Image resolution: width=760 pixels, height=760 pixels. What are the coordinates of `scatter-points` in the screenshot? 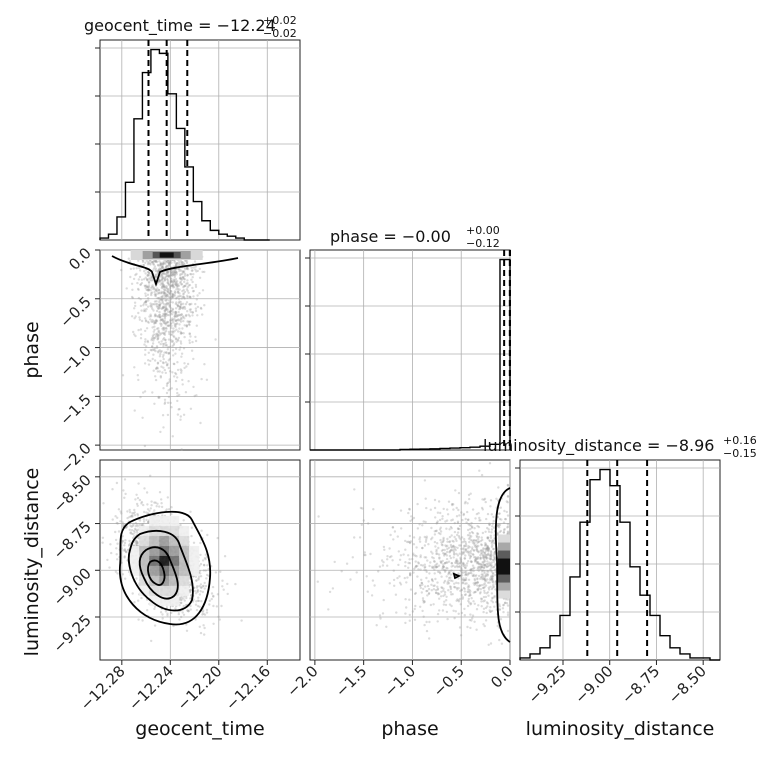 It's located at (168, 350).